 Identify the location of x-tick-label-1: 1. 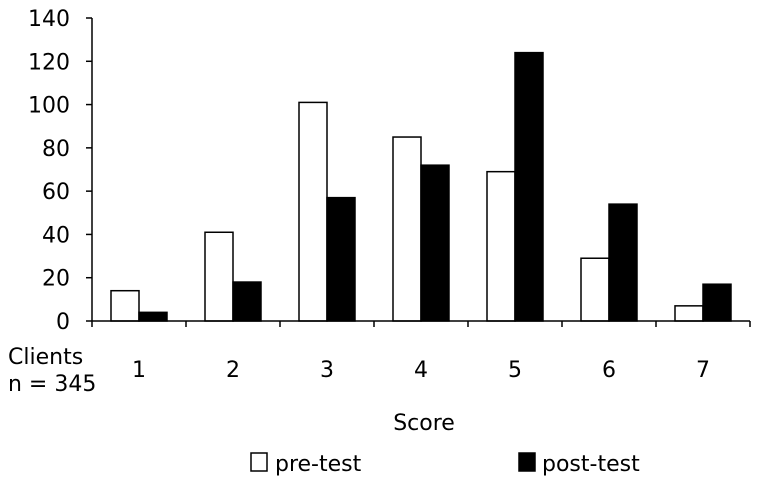
(139, 370).